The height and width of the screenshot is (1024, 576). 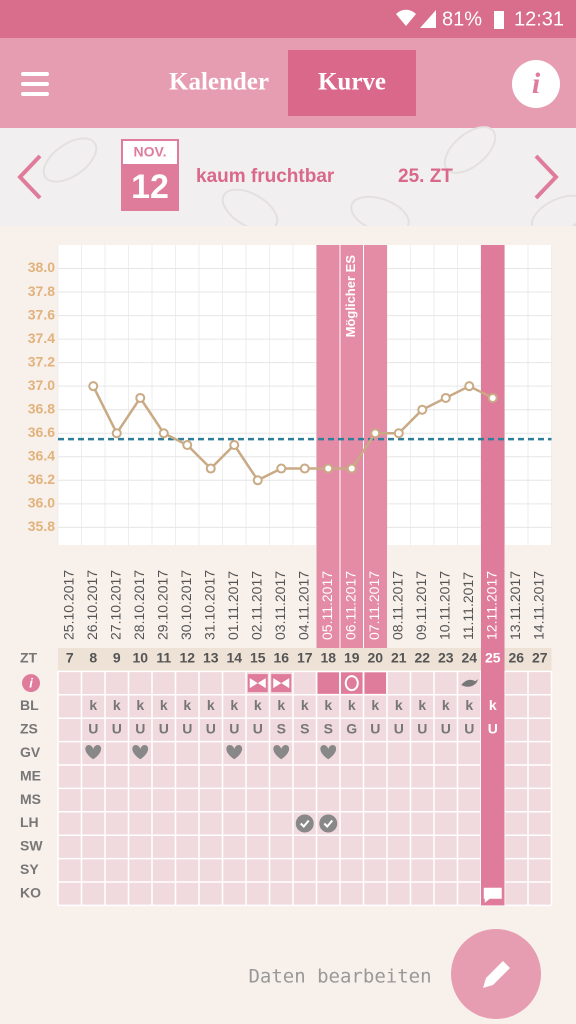 What do you see at coordinates (41, 385) in the screenshot?
I see `y-tick-label: 37.0` at bounding box center [41, 385].